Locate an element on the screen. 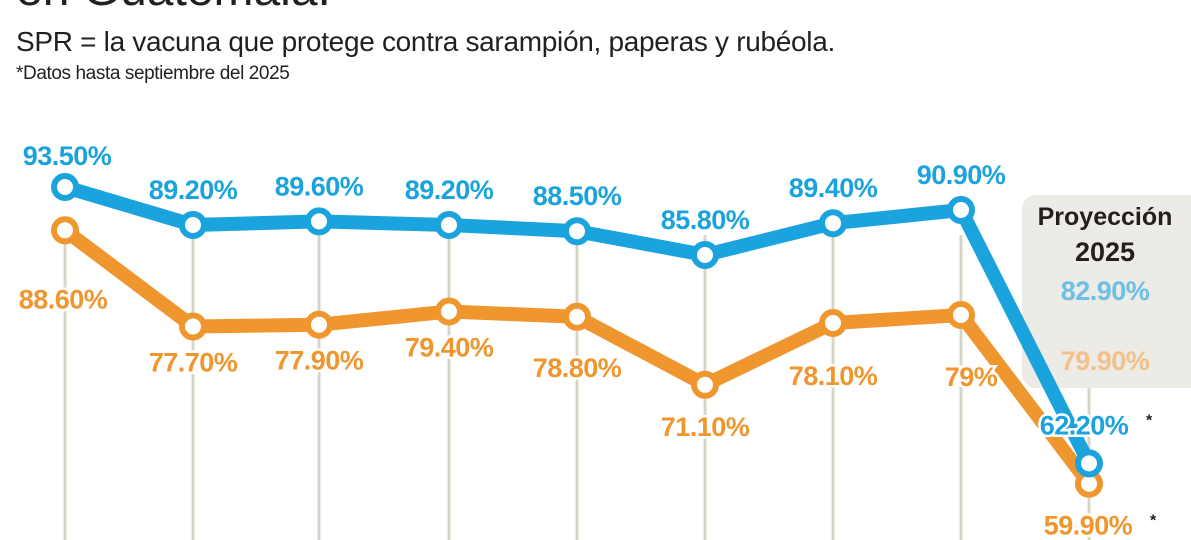  data-label: 59.90% is located at coordinates (1088, 525).